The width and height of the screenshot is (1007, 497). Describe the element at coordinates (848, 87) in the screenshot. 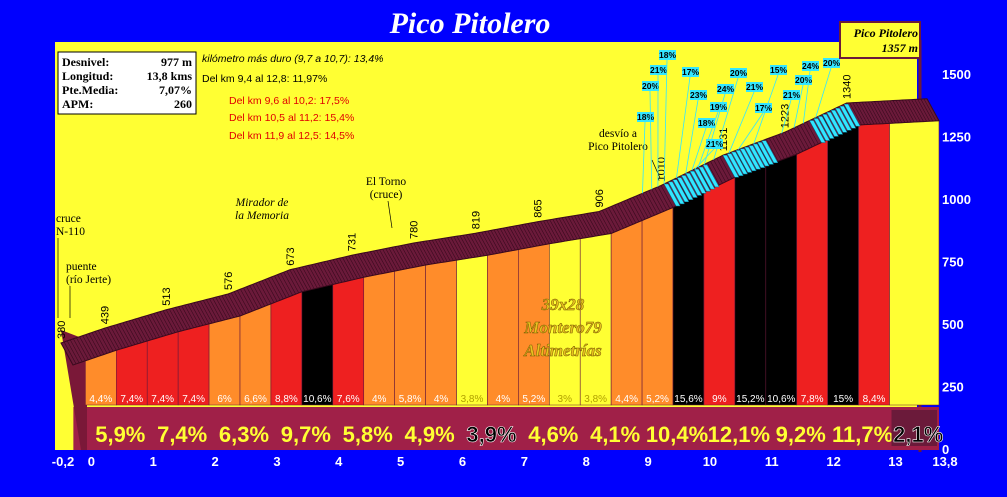

I see `elevation-label: 1340` at that location.